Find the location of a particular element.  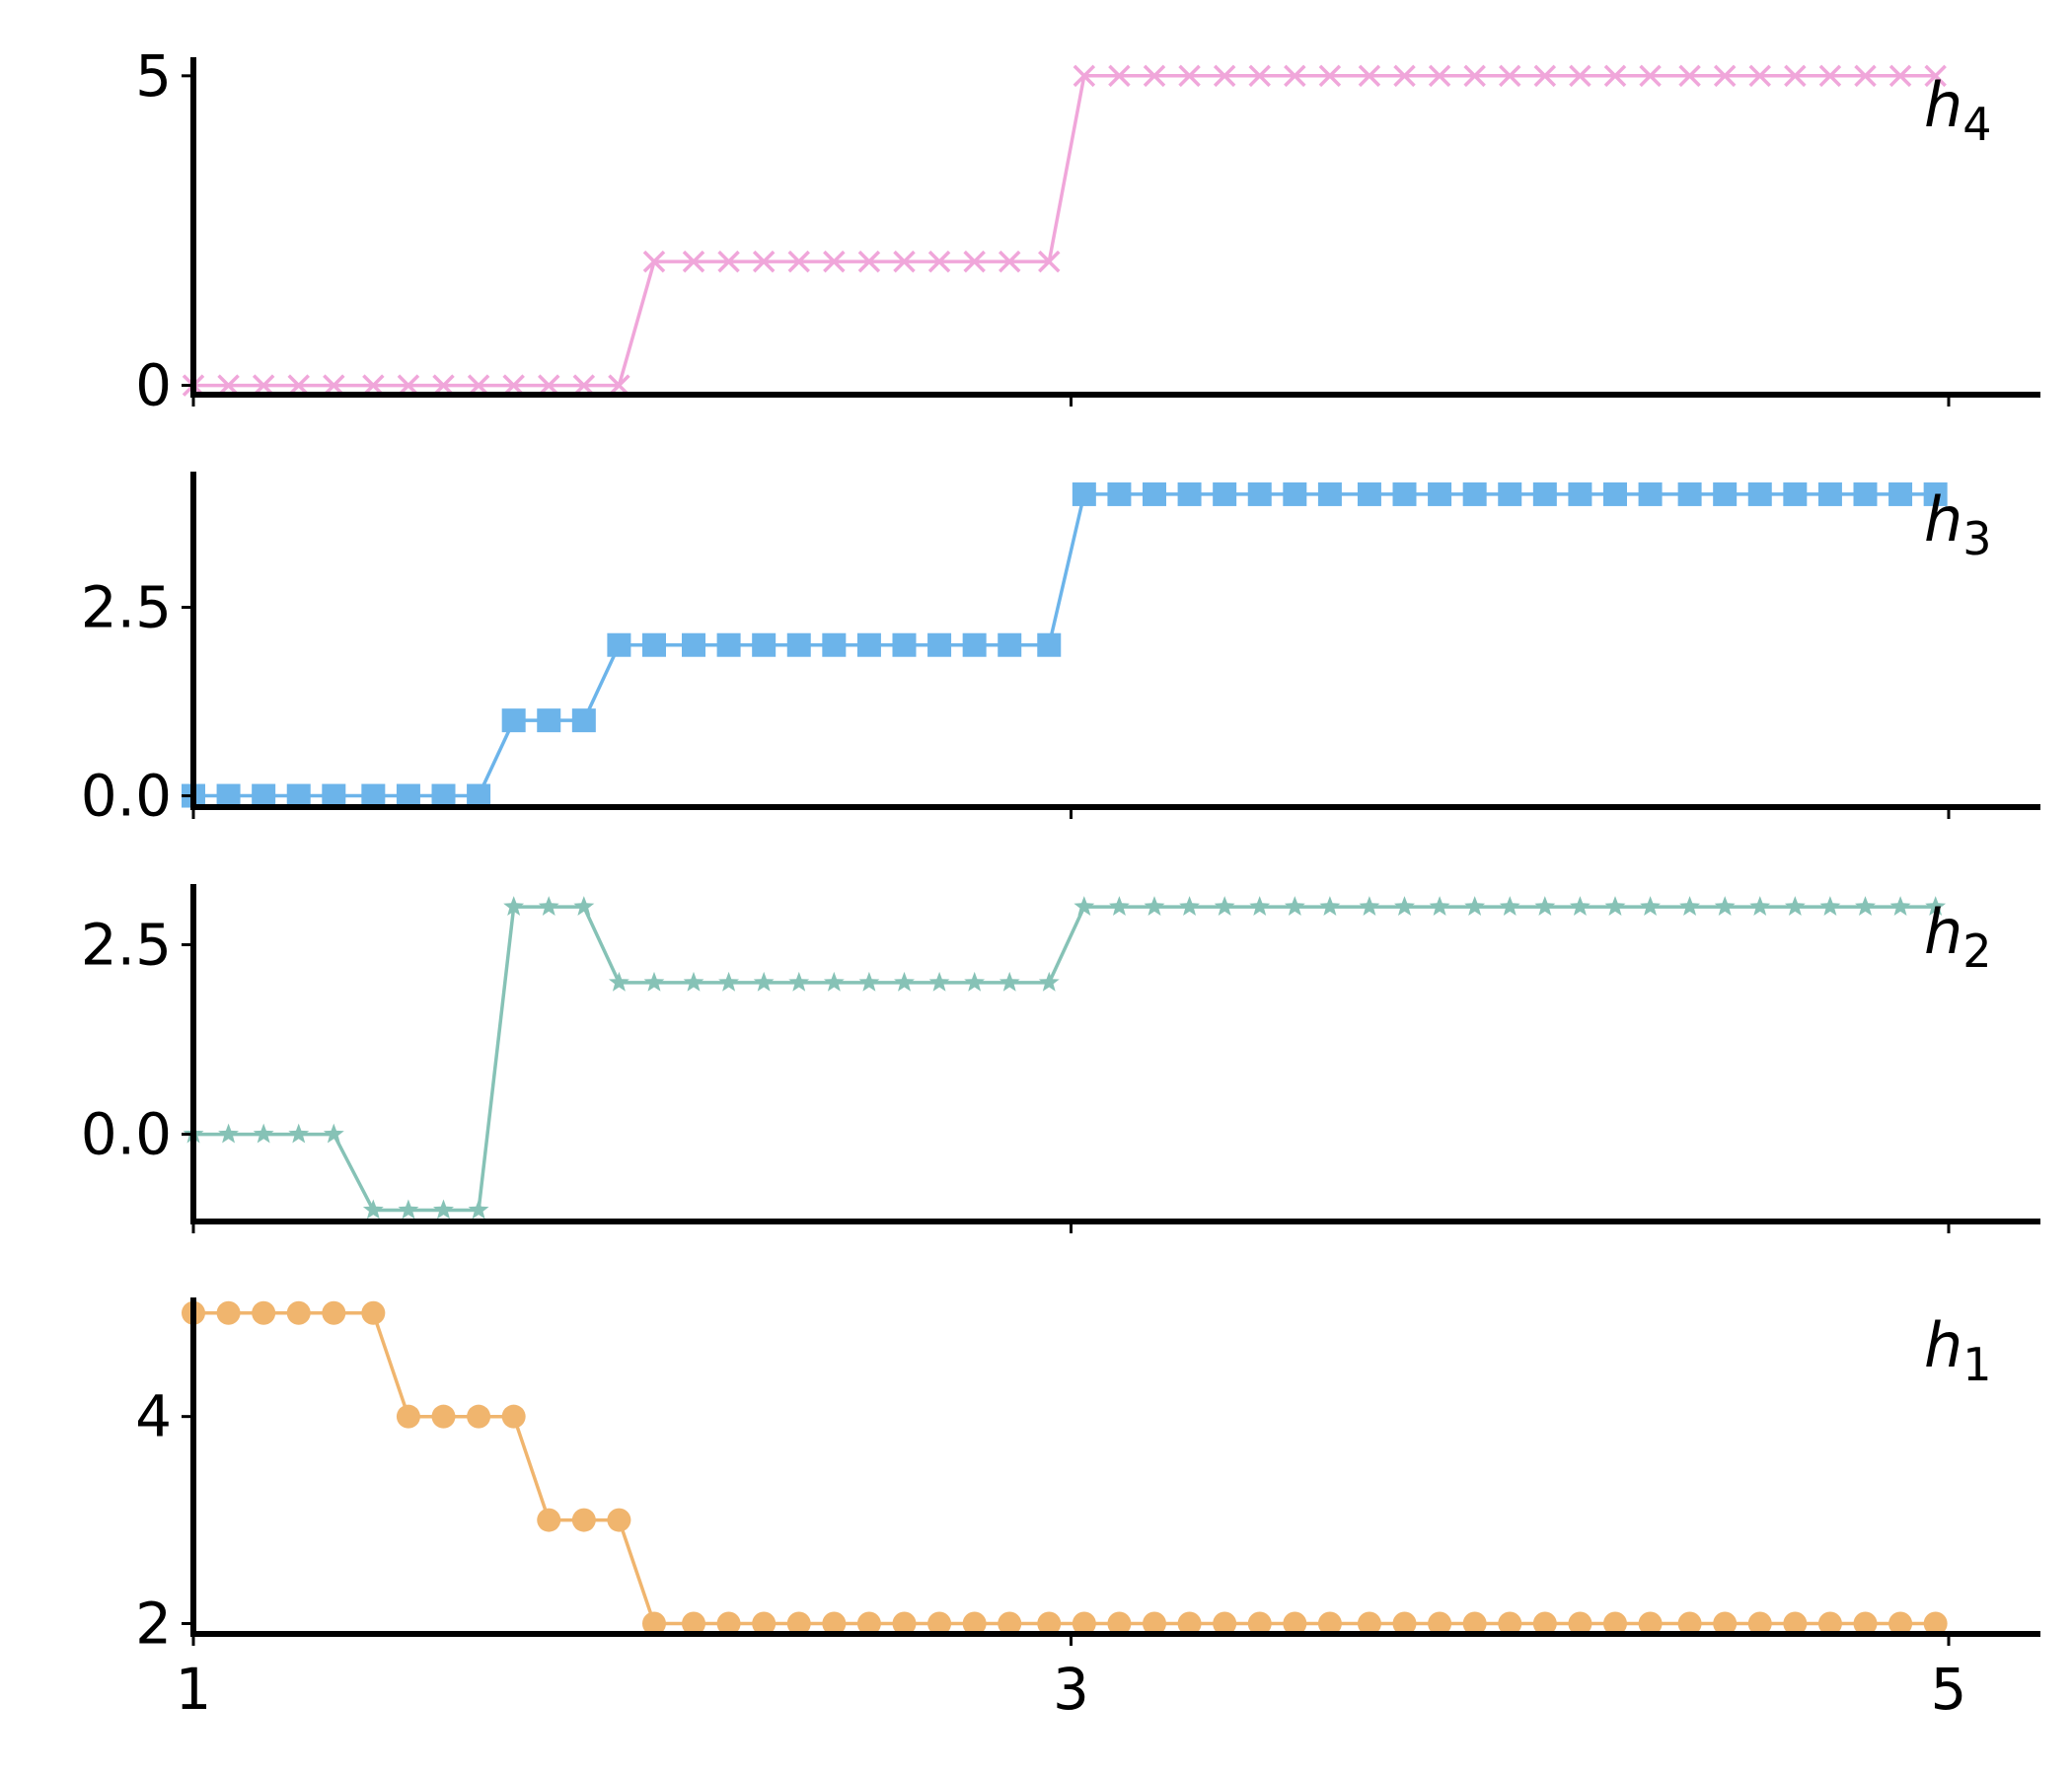

y-tick-label: 5 is located at coordinates (154, 76).